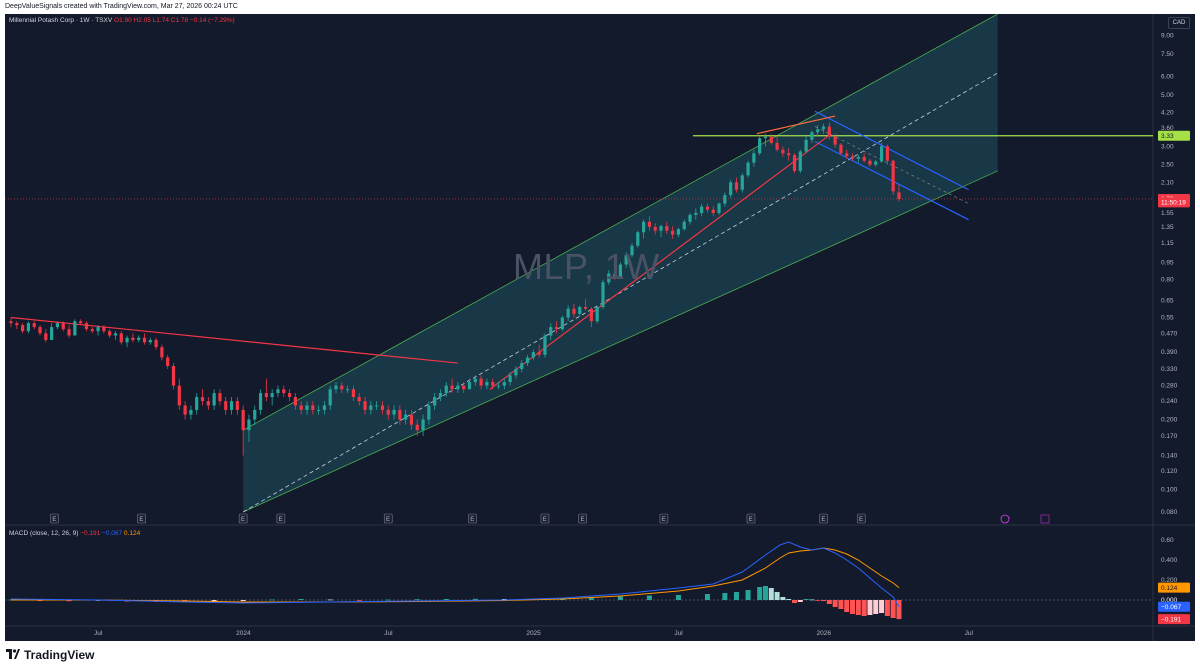 Image resolution: width=1200 pixels, height=670 pixels. I want to click on brand-name: TradingView, so click(59, 655).